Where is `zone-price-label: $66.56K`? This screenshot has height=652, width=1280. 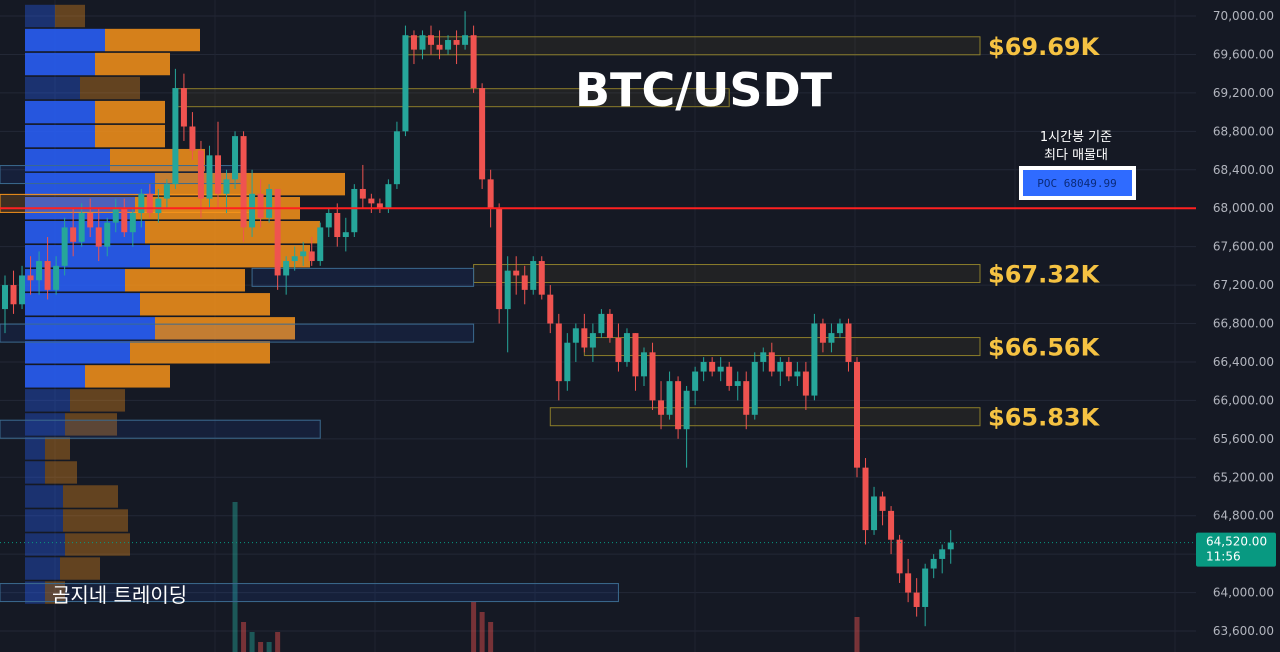 zone-price-label: $66.56K is located at coordinates (1044, 348).